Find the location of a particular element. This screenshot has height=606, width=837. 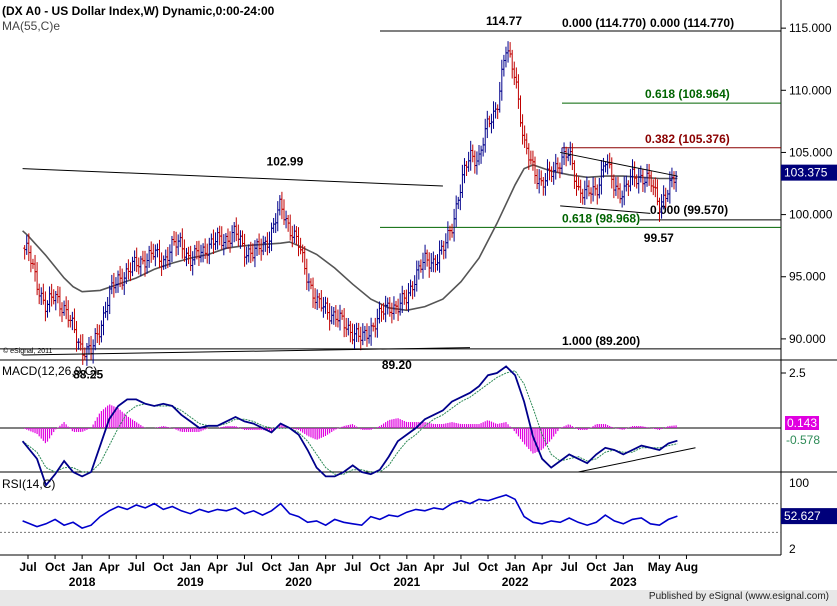

time-year-label: 2023 is located at coordinates (623, 582).